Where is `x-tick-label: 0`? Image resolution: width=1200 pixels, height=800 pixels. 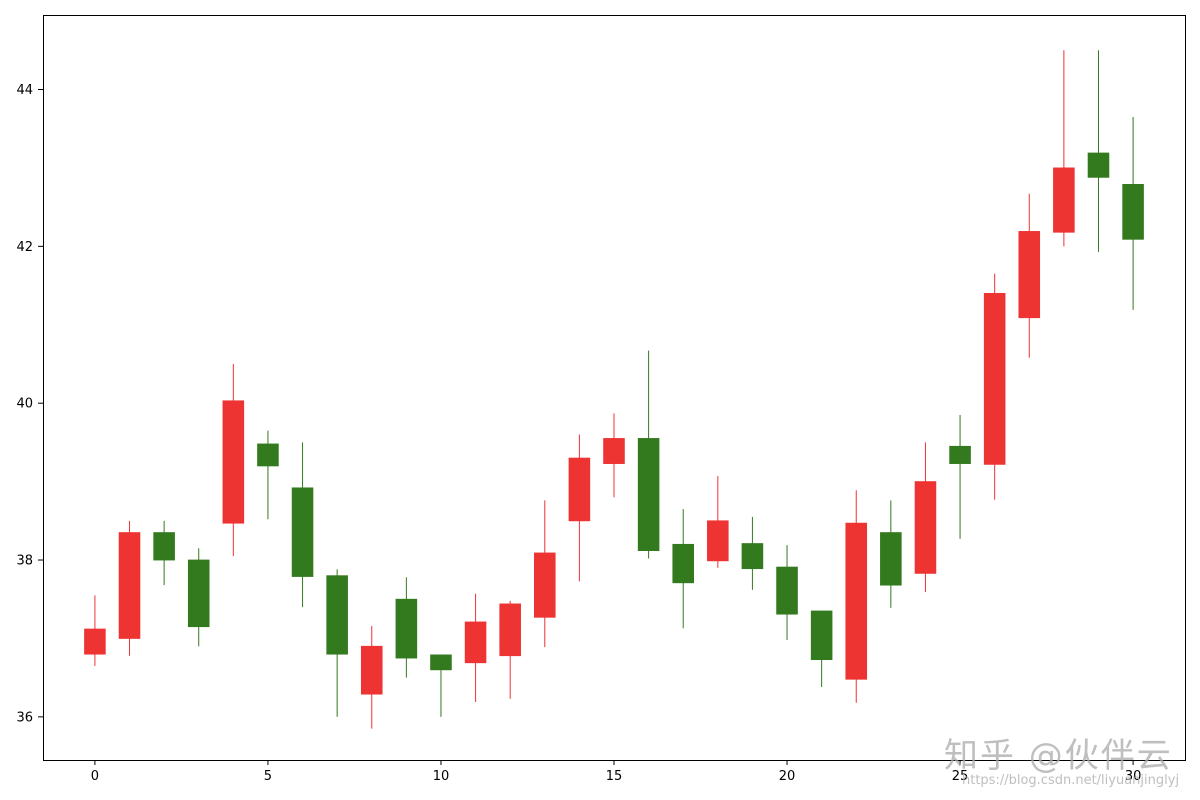
x-tick-label: 0 is located at coordinates (95, 776).